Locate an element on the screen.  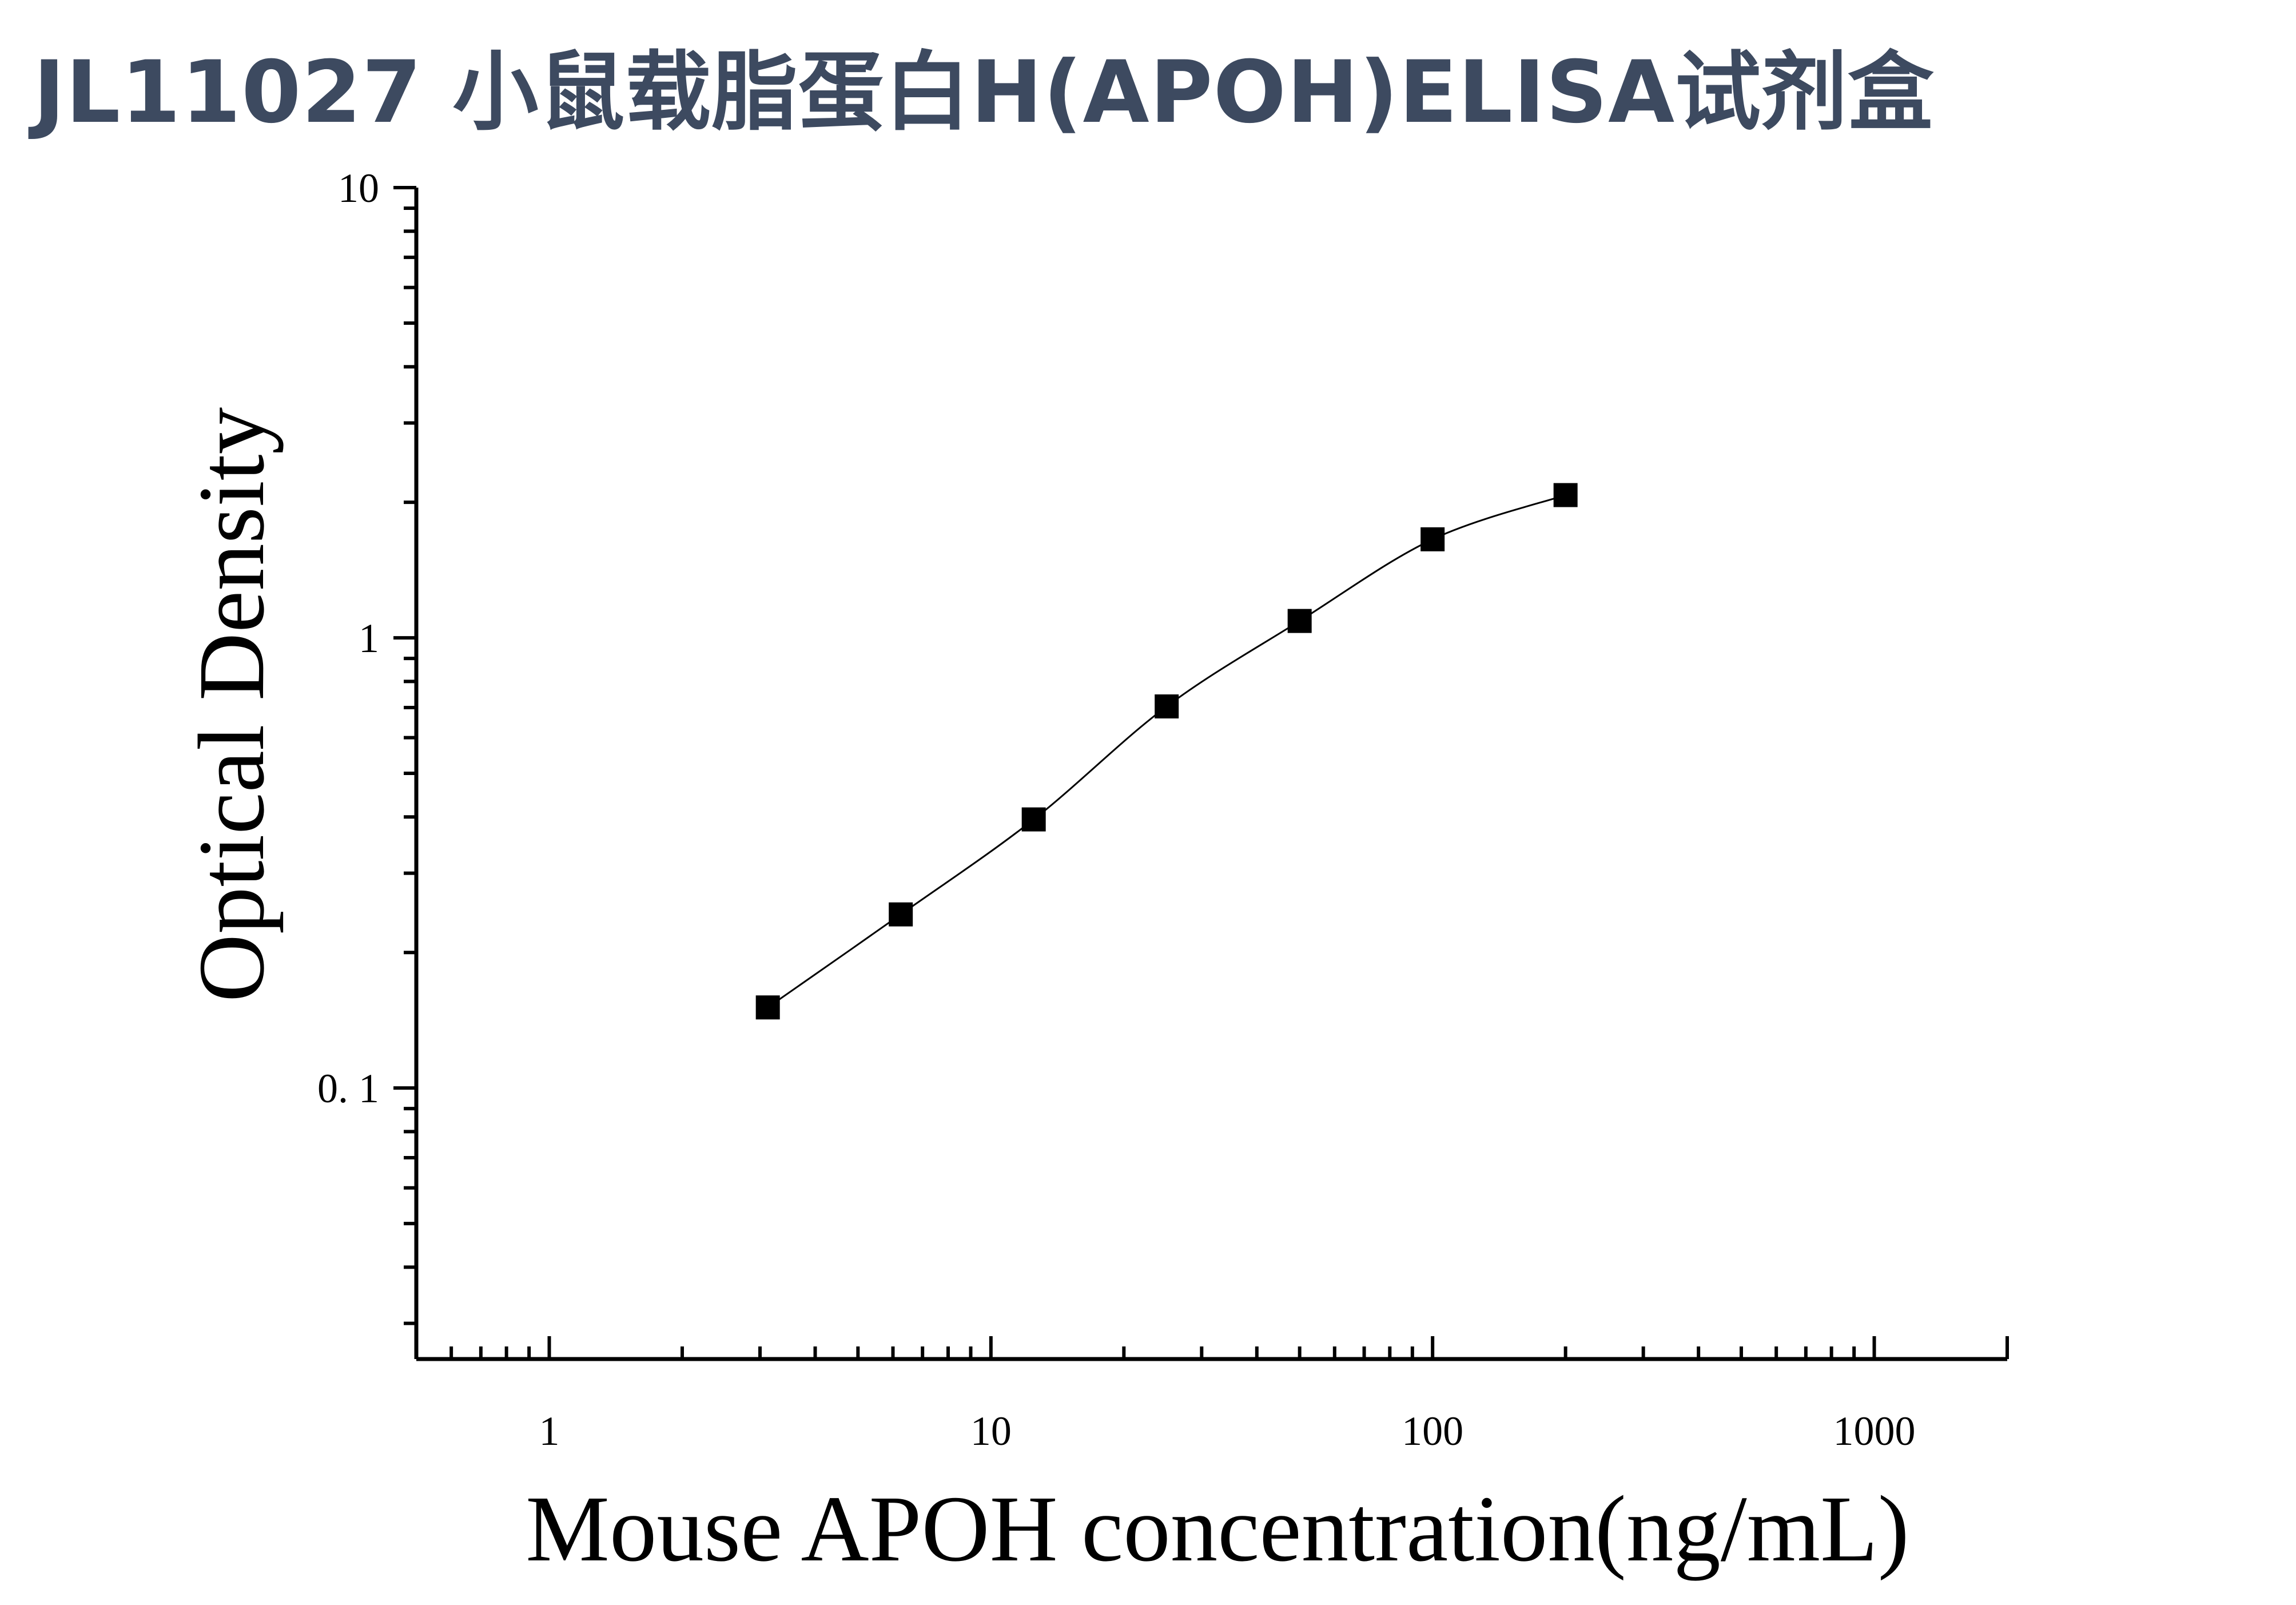
page-title: JL11027 小鼠载脂蛋白H(APOH)ELISA试剂盒 is located at coordinates (984, 92).